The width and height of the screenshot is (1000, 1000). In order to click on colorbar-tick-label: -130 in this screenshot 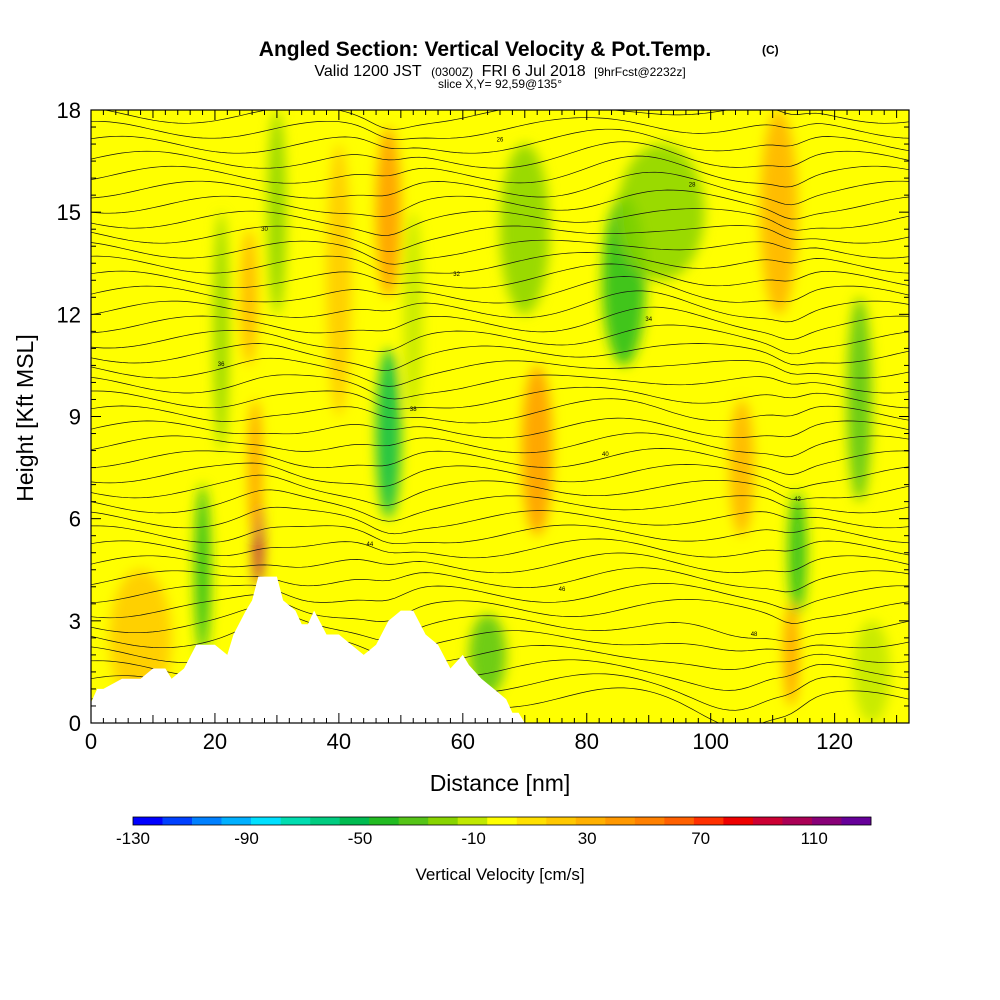, I will do `click(133, 838)`.